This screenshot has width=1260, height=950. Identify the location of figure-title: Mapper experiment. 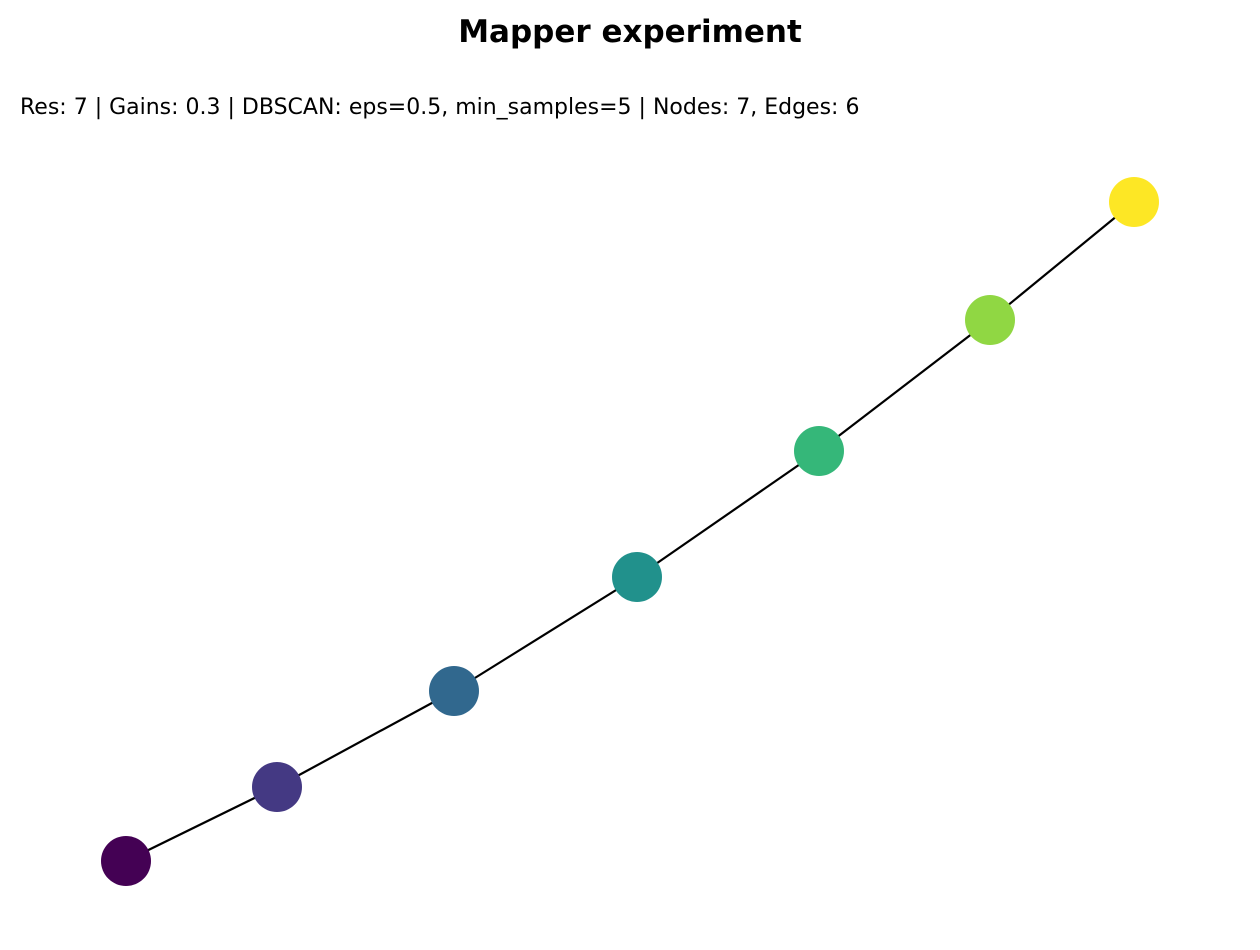
(630, 32).